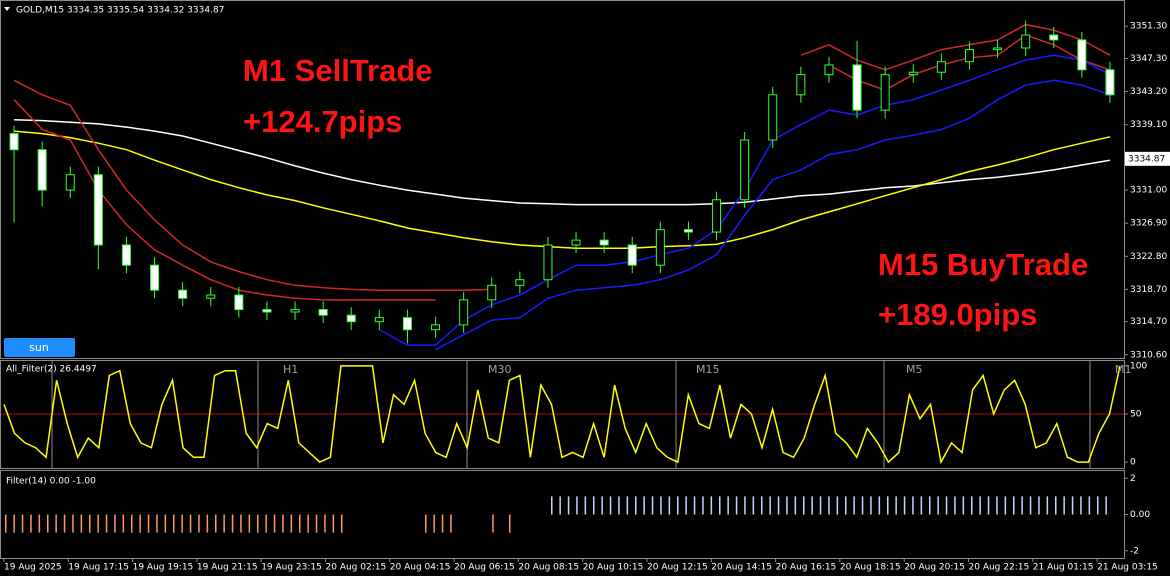 Image resolution: width=1170 pixels, height=576 pixels. I want to click on chart-header: GOLD,M15 3334.35 3335.54 3334.32 3334.87, so click(120, 11).